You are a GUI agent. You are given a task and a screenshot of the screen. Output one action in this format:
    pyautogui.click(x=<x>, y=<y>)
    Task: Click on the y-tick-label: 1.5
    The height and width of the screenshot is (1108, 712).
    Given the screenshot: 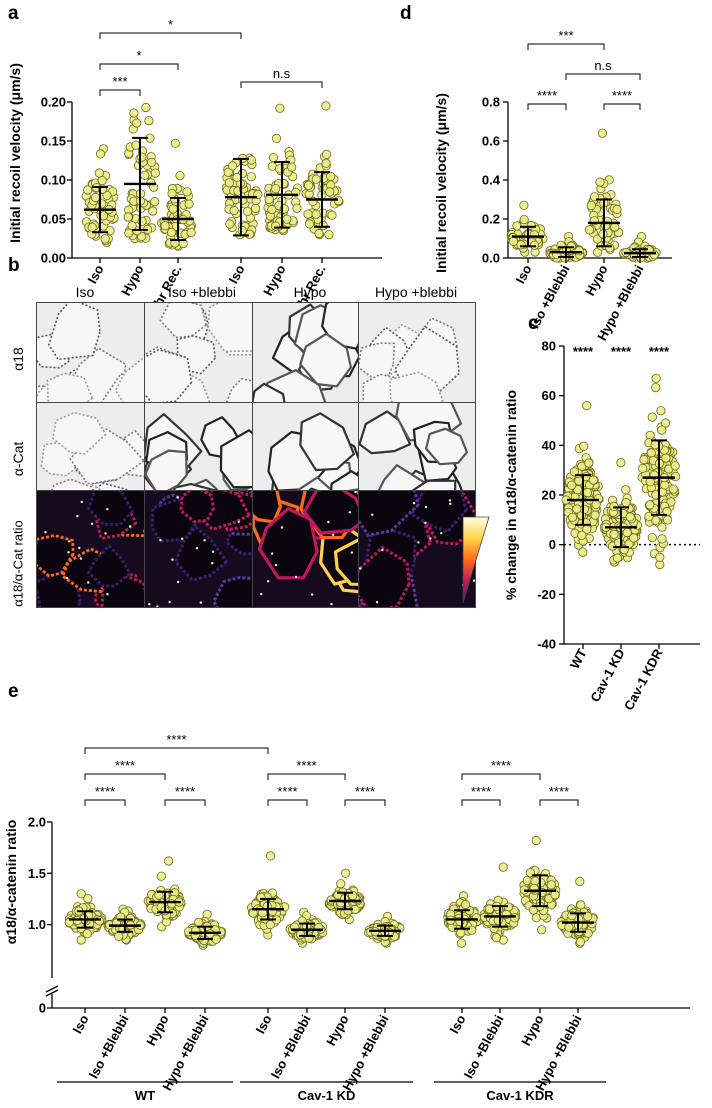 What is the action you would take?
    pyautogui.click(x=37, y=873)
    